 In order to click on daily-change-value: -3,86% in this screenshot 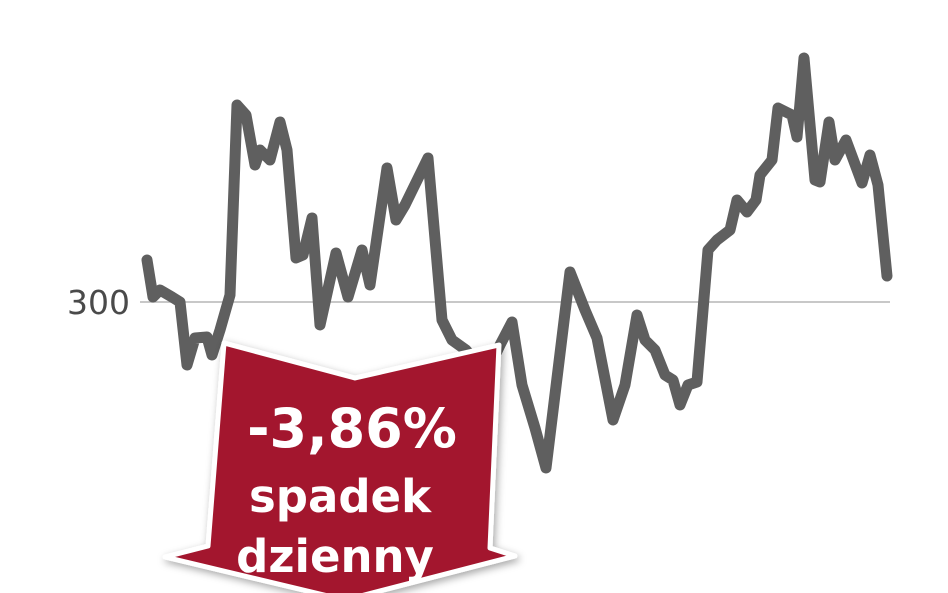, I will do `click(352, 428)`.